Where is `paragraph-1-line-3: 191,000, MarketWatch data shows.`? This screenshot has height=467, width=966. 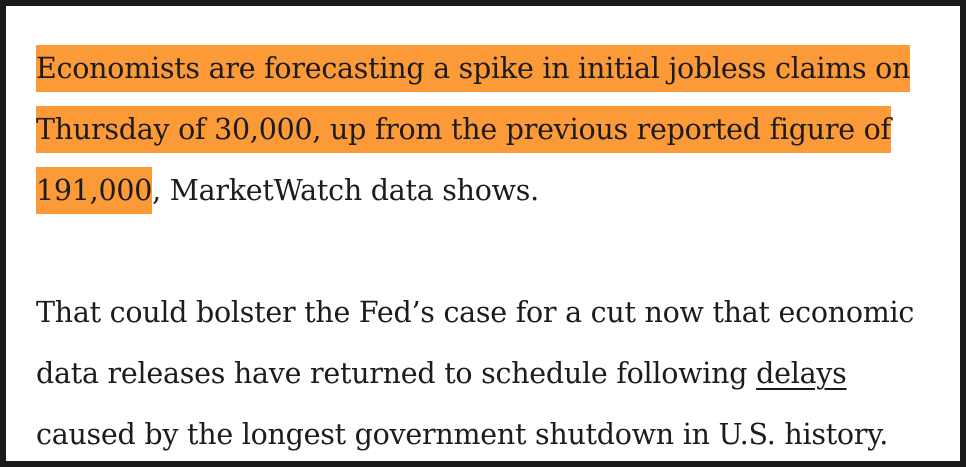 paragraph-1-line-3: 191,000, MarketWatch data shows. is located at coordinates (486, 190).